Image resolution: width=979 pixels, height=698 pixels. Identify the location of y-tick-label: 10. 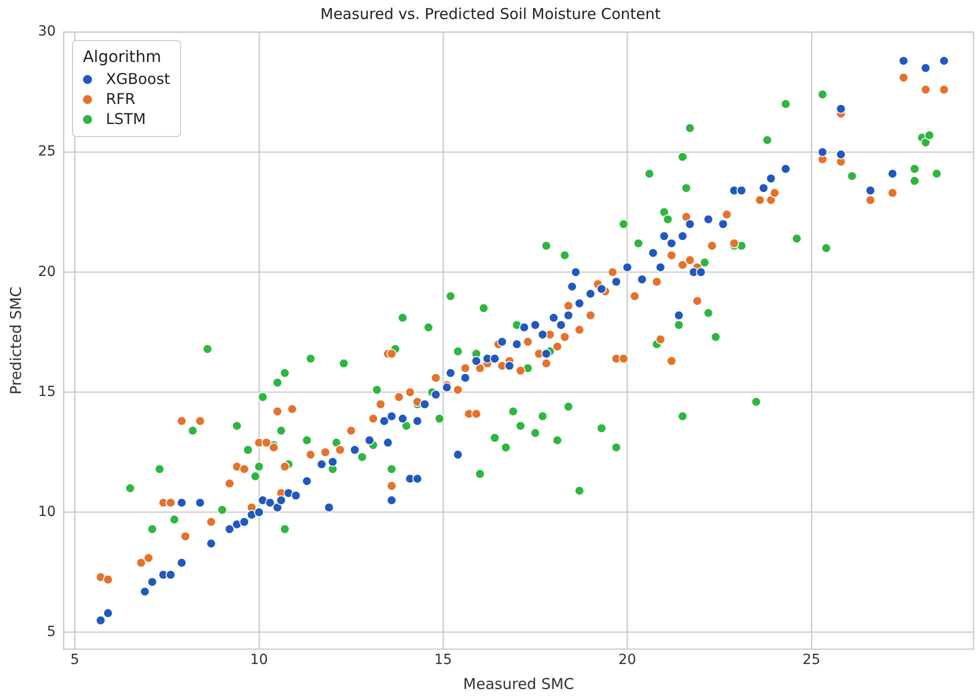
(47, 512).